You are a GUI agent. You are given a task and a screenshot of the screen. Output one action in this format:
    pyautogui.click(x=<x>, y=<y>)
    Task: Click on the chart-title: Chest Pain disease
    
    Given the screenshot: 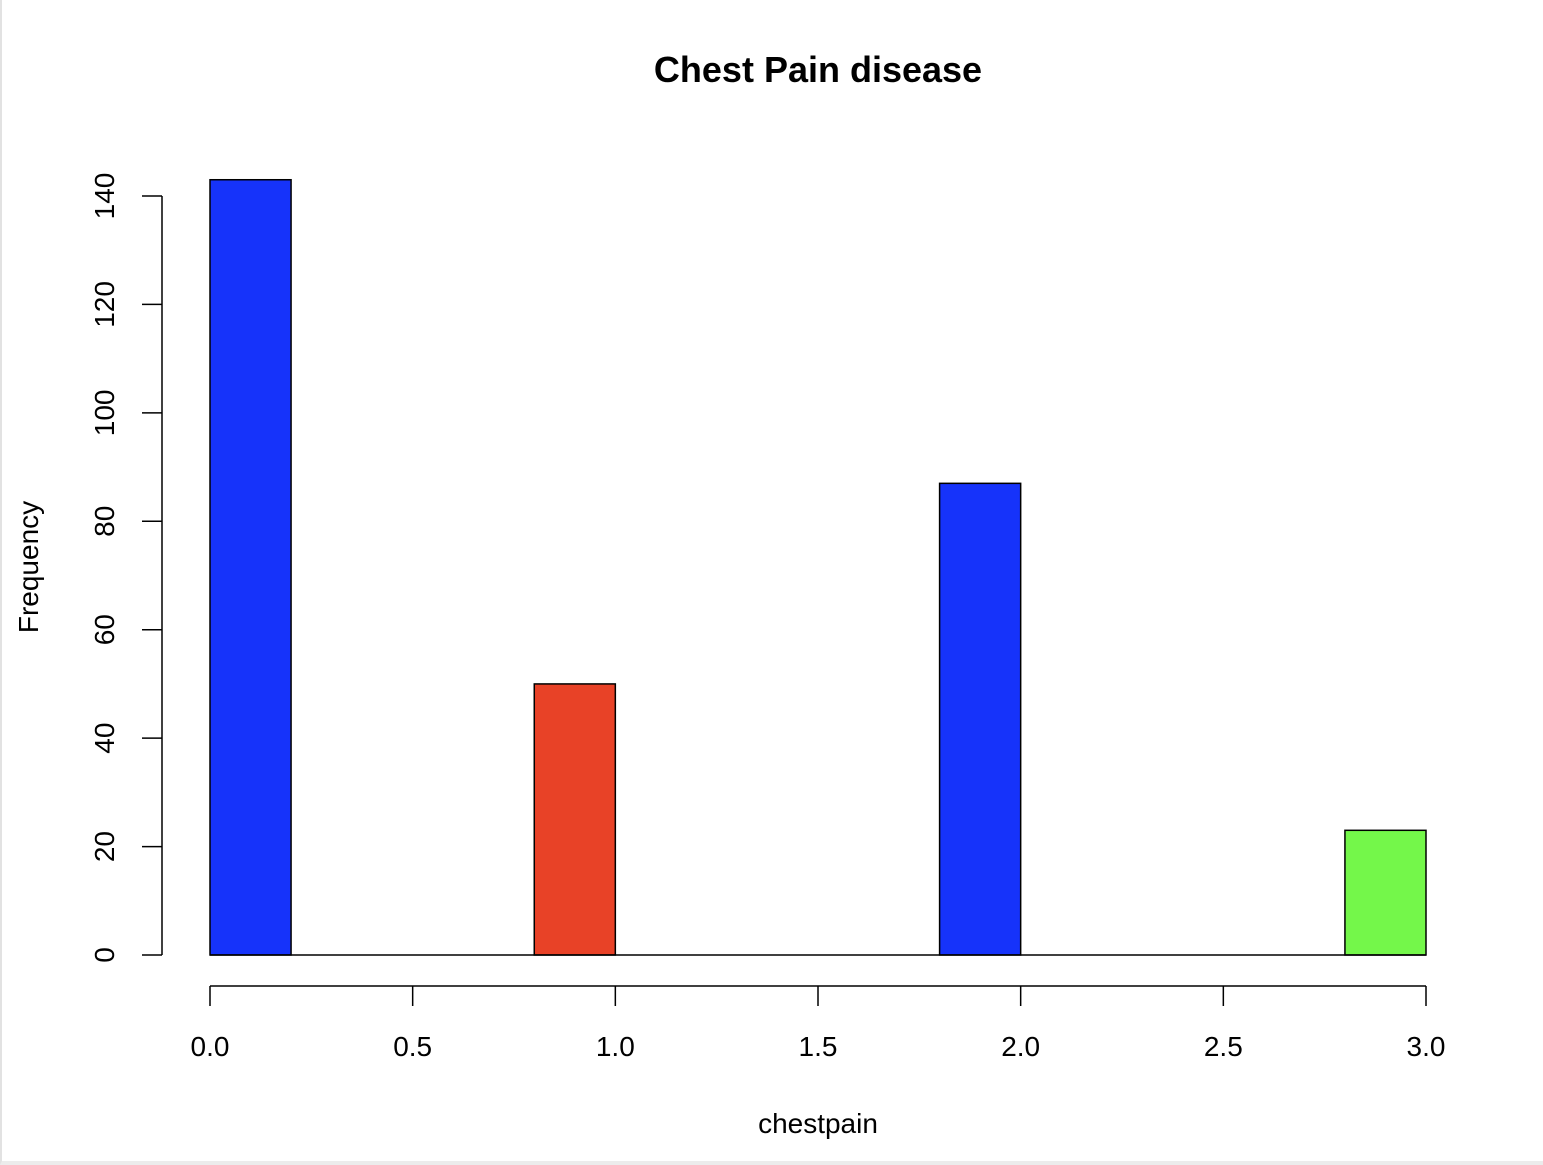 What is the action you would take?
    pyautogui.click(x=818, y=69)
    